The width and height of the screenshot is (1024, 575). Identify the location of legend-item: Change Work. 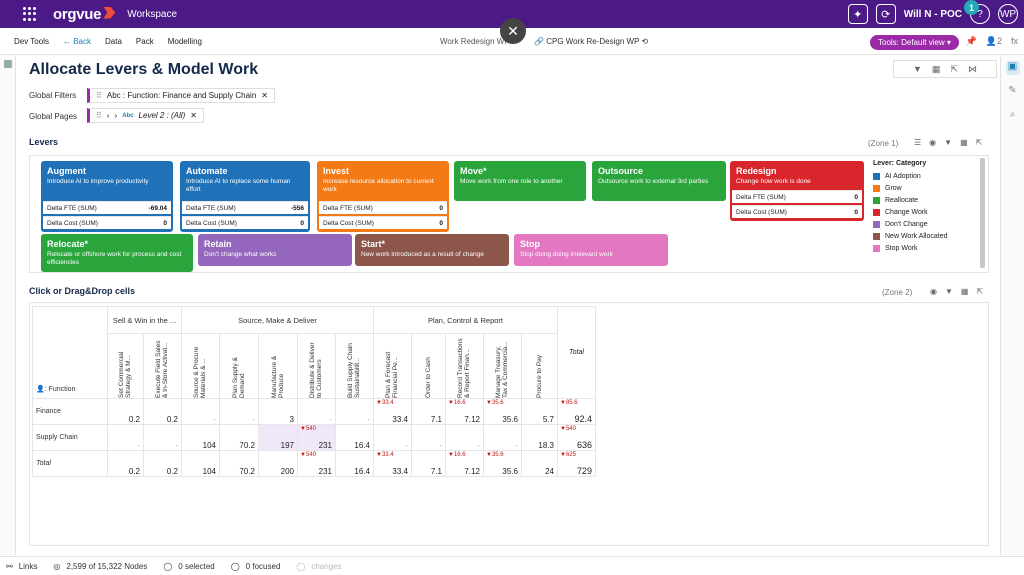
(910, 212).